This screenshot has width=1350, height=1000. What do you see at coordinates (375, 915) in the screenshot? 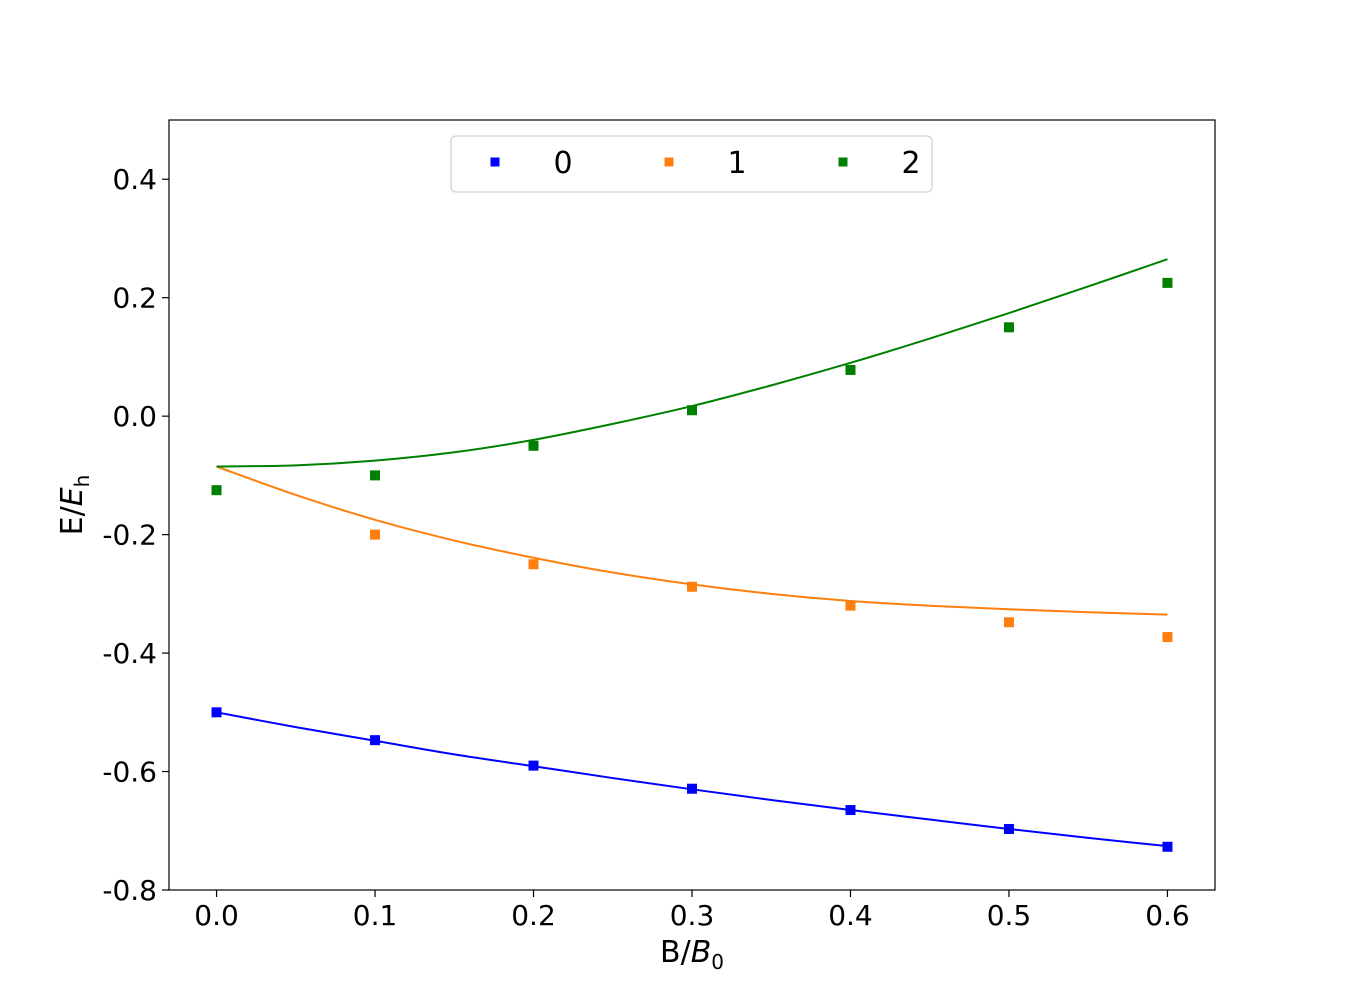
I see `x-tick-label: 0.1` at bounding box center [375, 915].